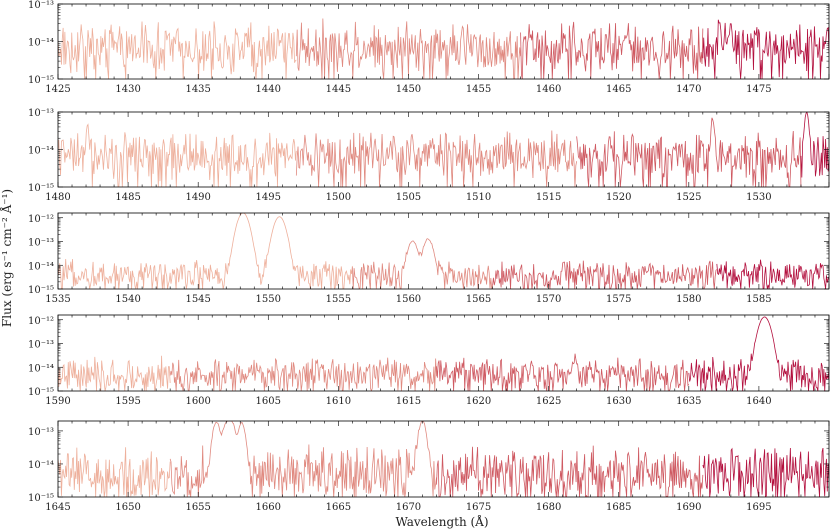 Image resolution: width=830 pixels, height=532 pixels. What do you see at coordinates (612, 50) in the screenshot?
I see `spectrum-series-p1-s3` at bounding box center [612, 50].